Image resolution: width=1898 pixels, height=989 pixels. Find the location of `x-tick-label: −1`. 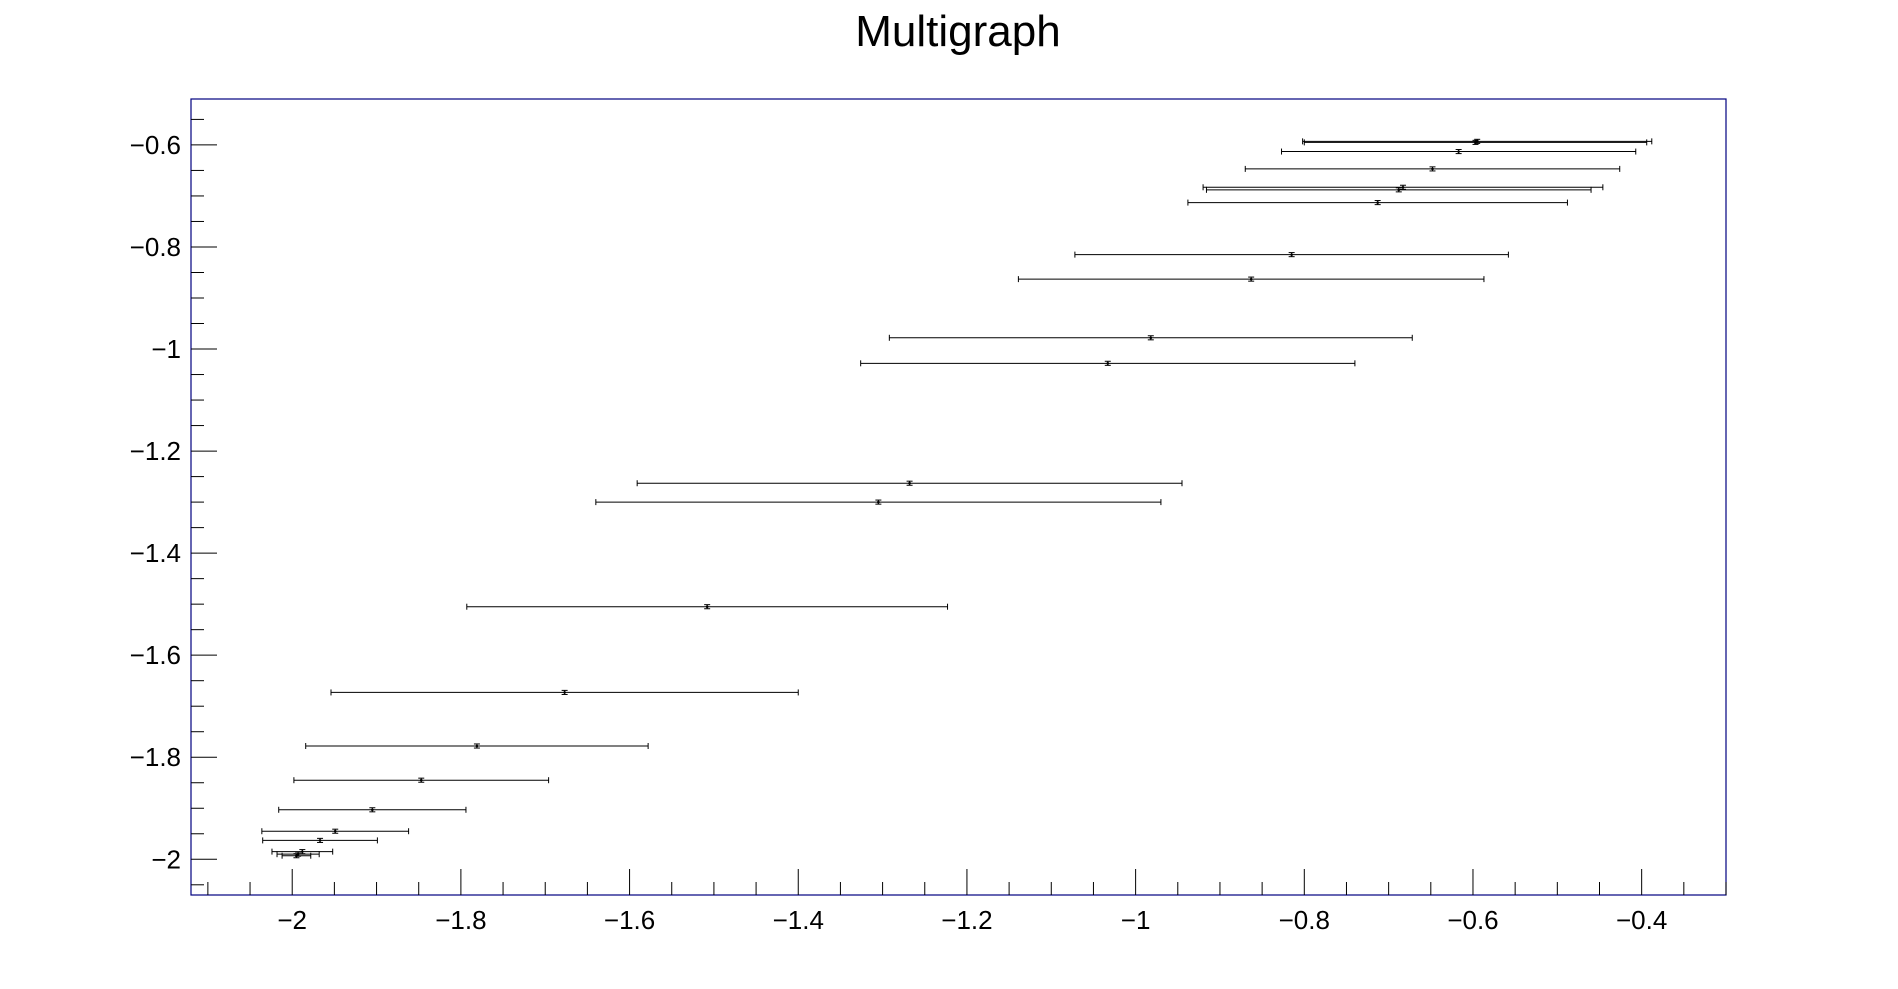

x-tick-label: −1 is located at coordinates (1136, 920).